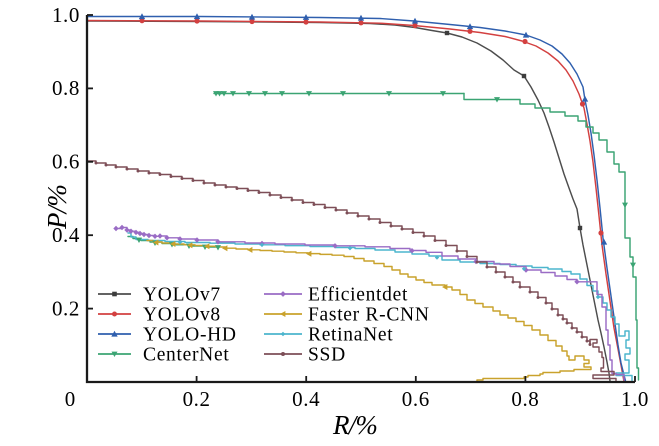 The width and height of the screenshot is (659, 446). I want to click on svg-text: YOLOv7, so click(182, 295).